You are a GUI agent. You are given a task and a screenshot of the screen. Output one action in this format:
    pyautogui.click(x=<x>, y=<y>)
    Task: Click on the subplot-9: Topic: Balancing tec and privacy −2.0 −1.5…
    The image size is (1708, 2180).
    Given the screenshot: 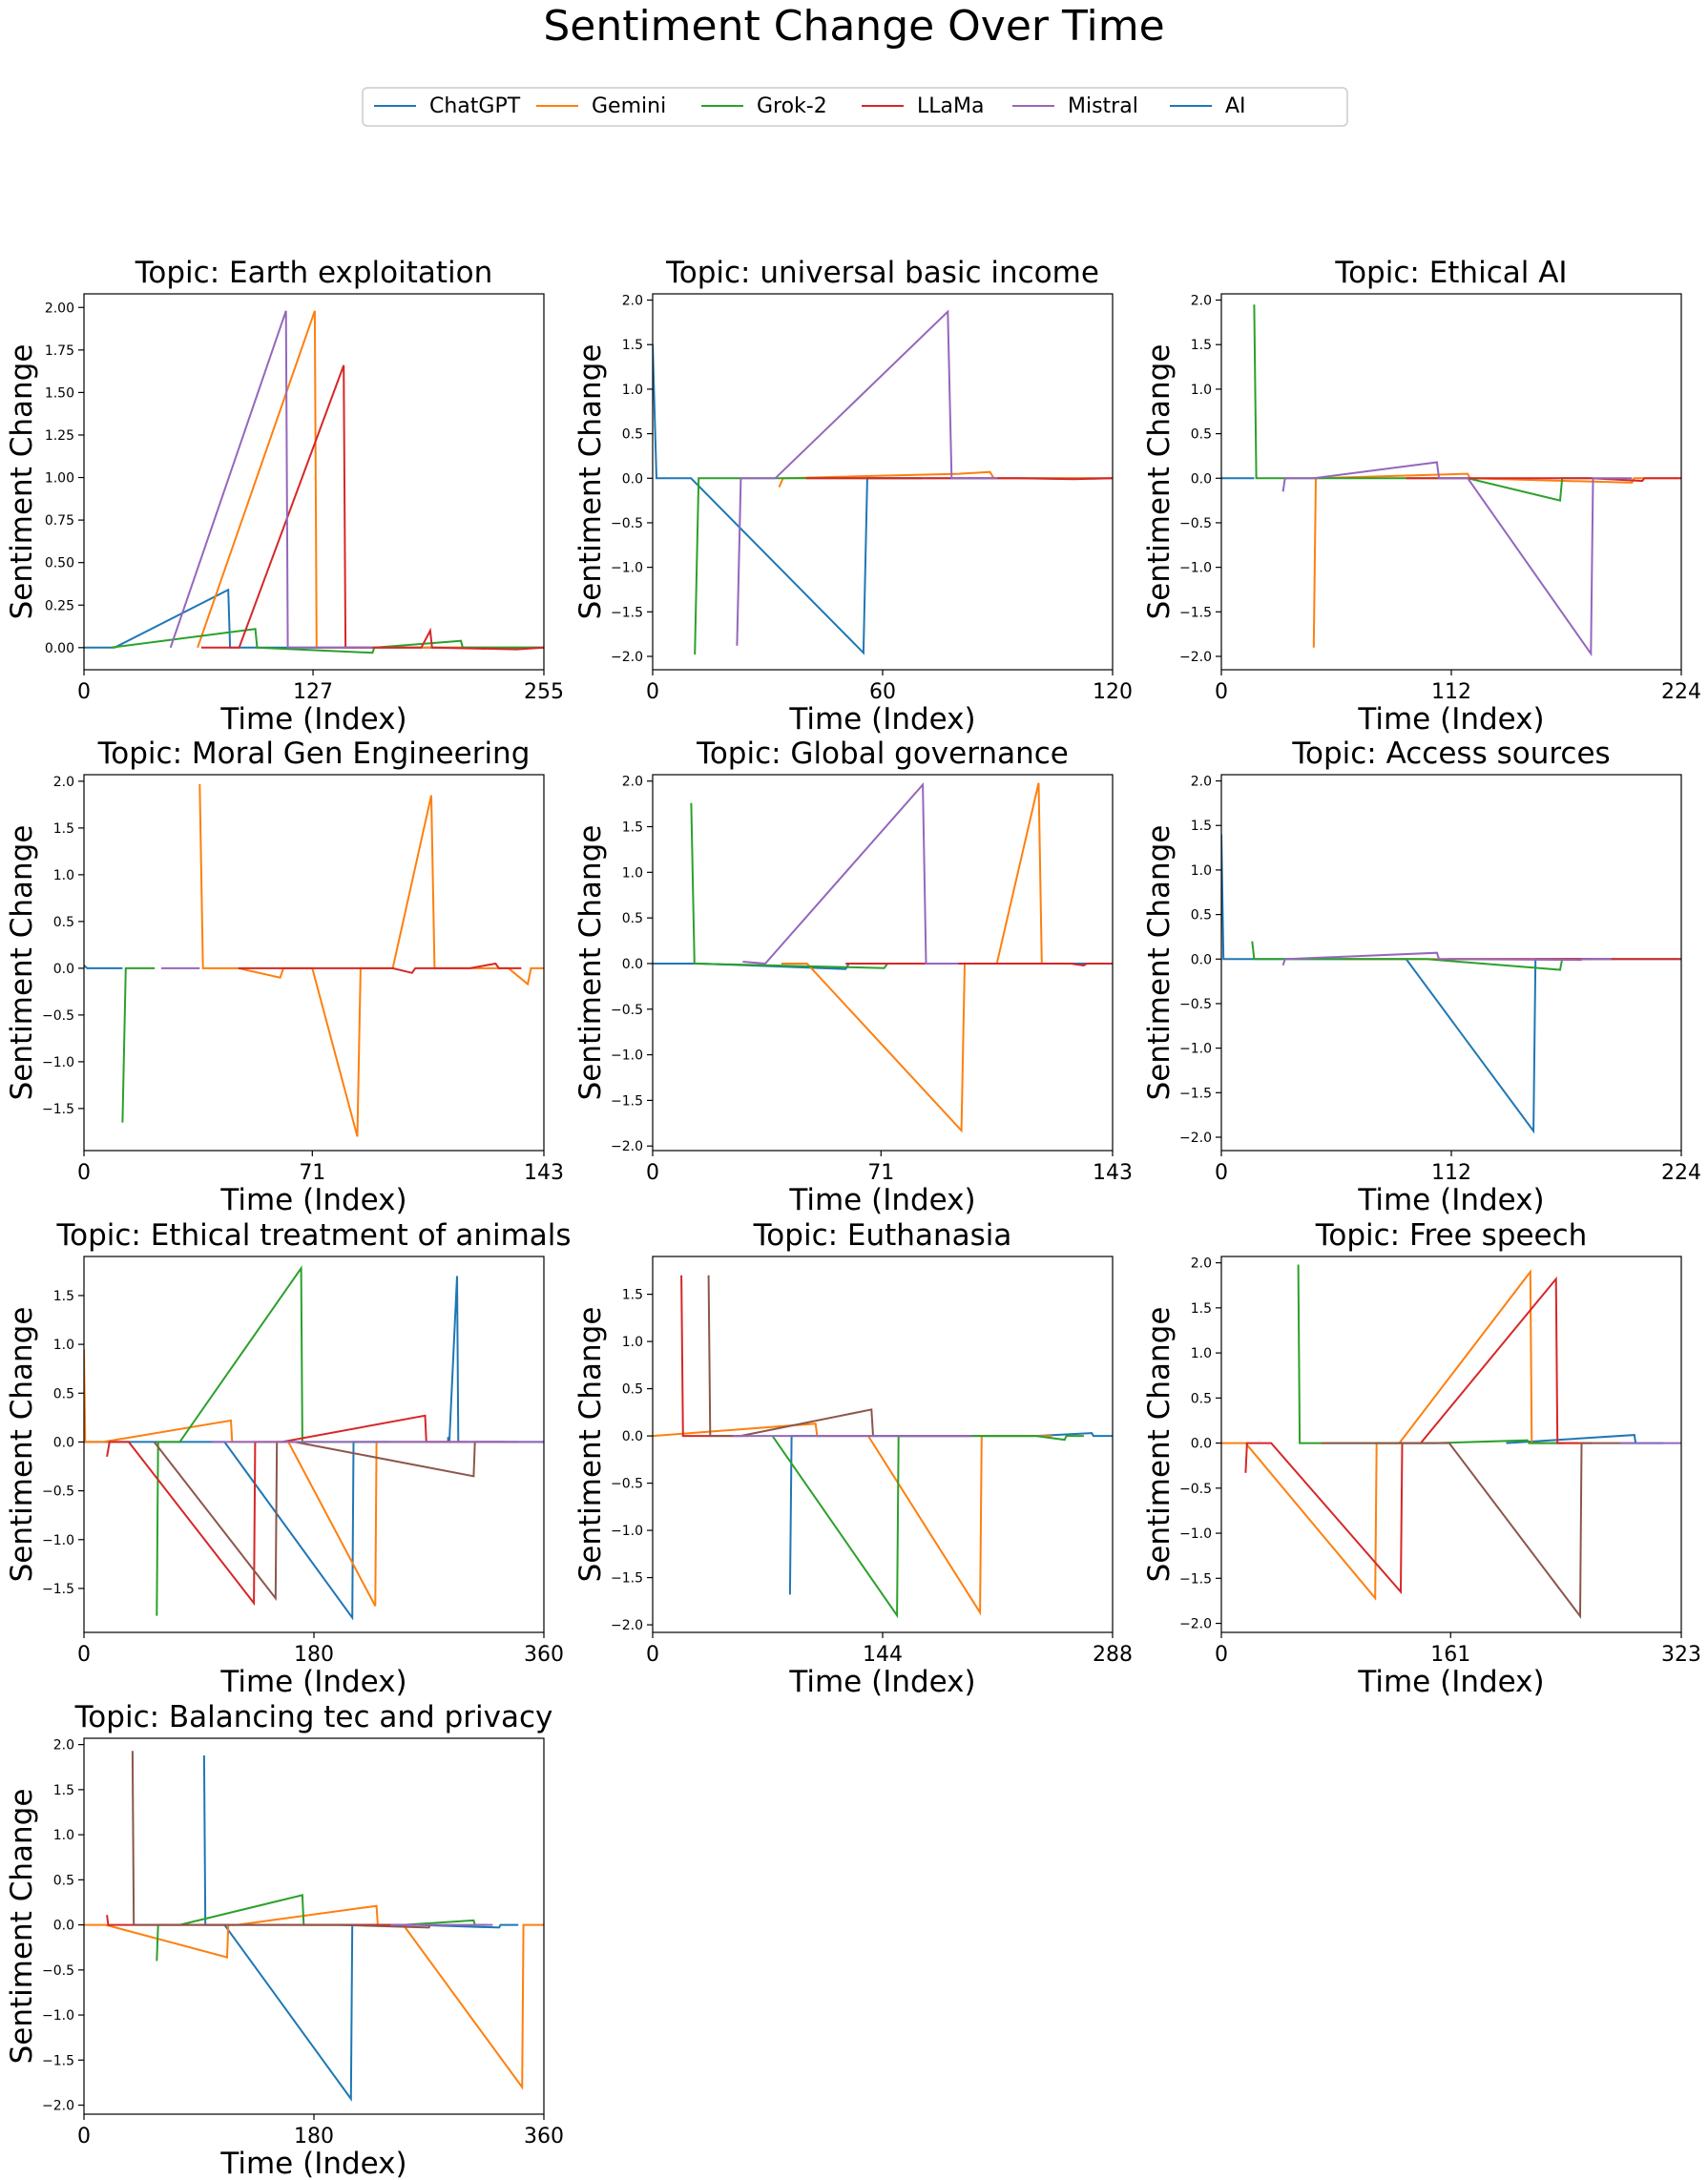 What is the action you would take?
    pyautogui.click(x=284, y=1940)
    